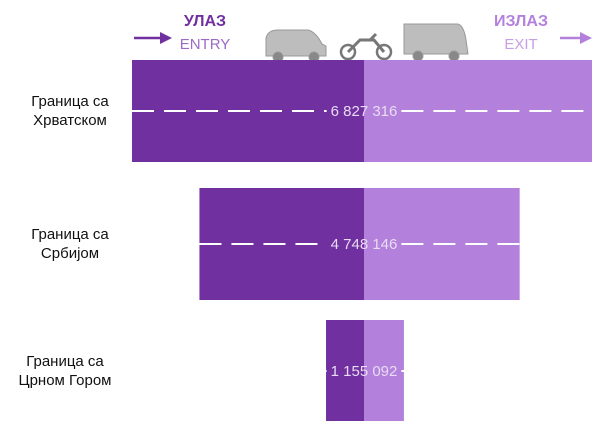  What do you see at coordinates (205, 44) in the screenshot?
I see `legend-label: ENTRY` at bounding box center [205, 44].